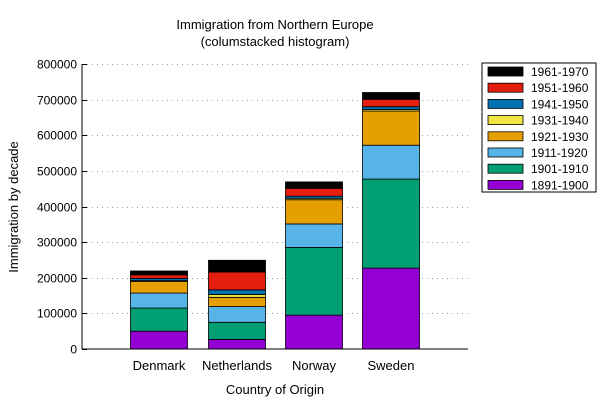 This screenshot has height=400, width=600. I want to click on y-axis-label: Immigration by decade, so click(13, 207).